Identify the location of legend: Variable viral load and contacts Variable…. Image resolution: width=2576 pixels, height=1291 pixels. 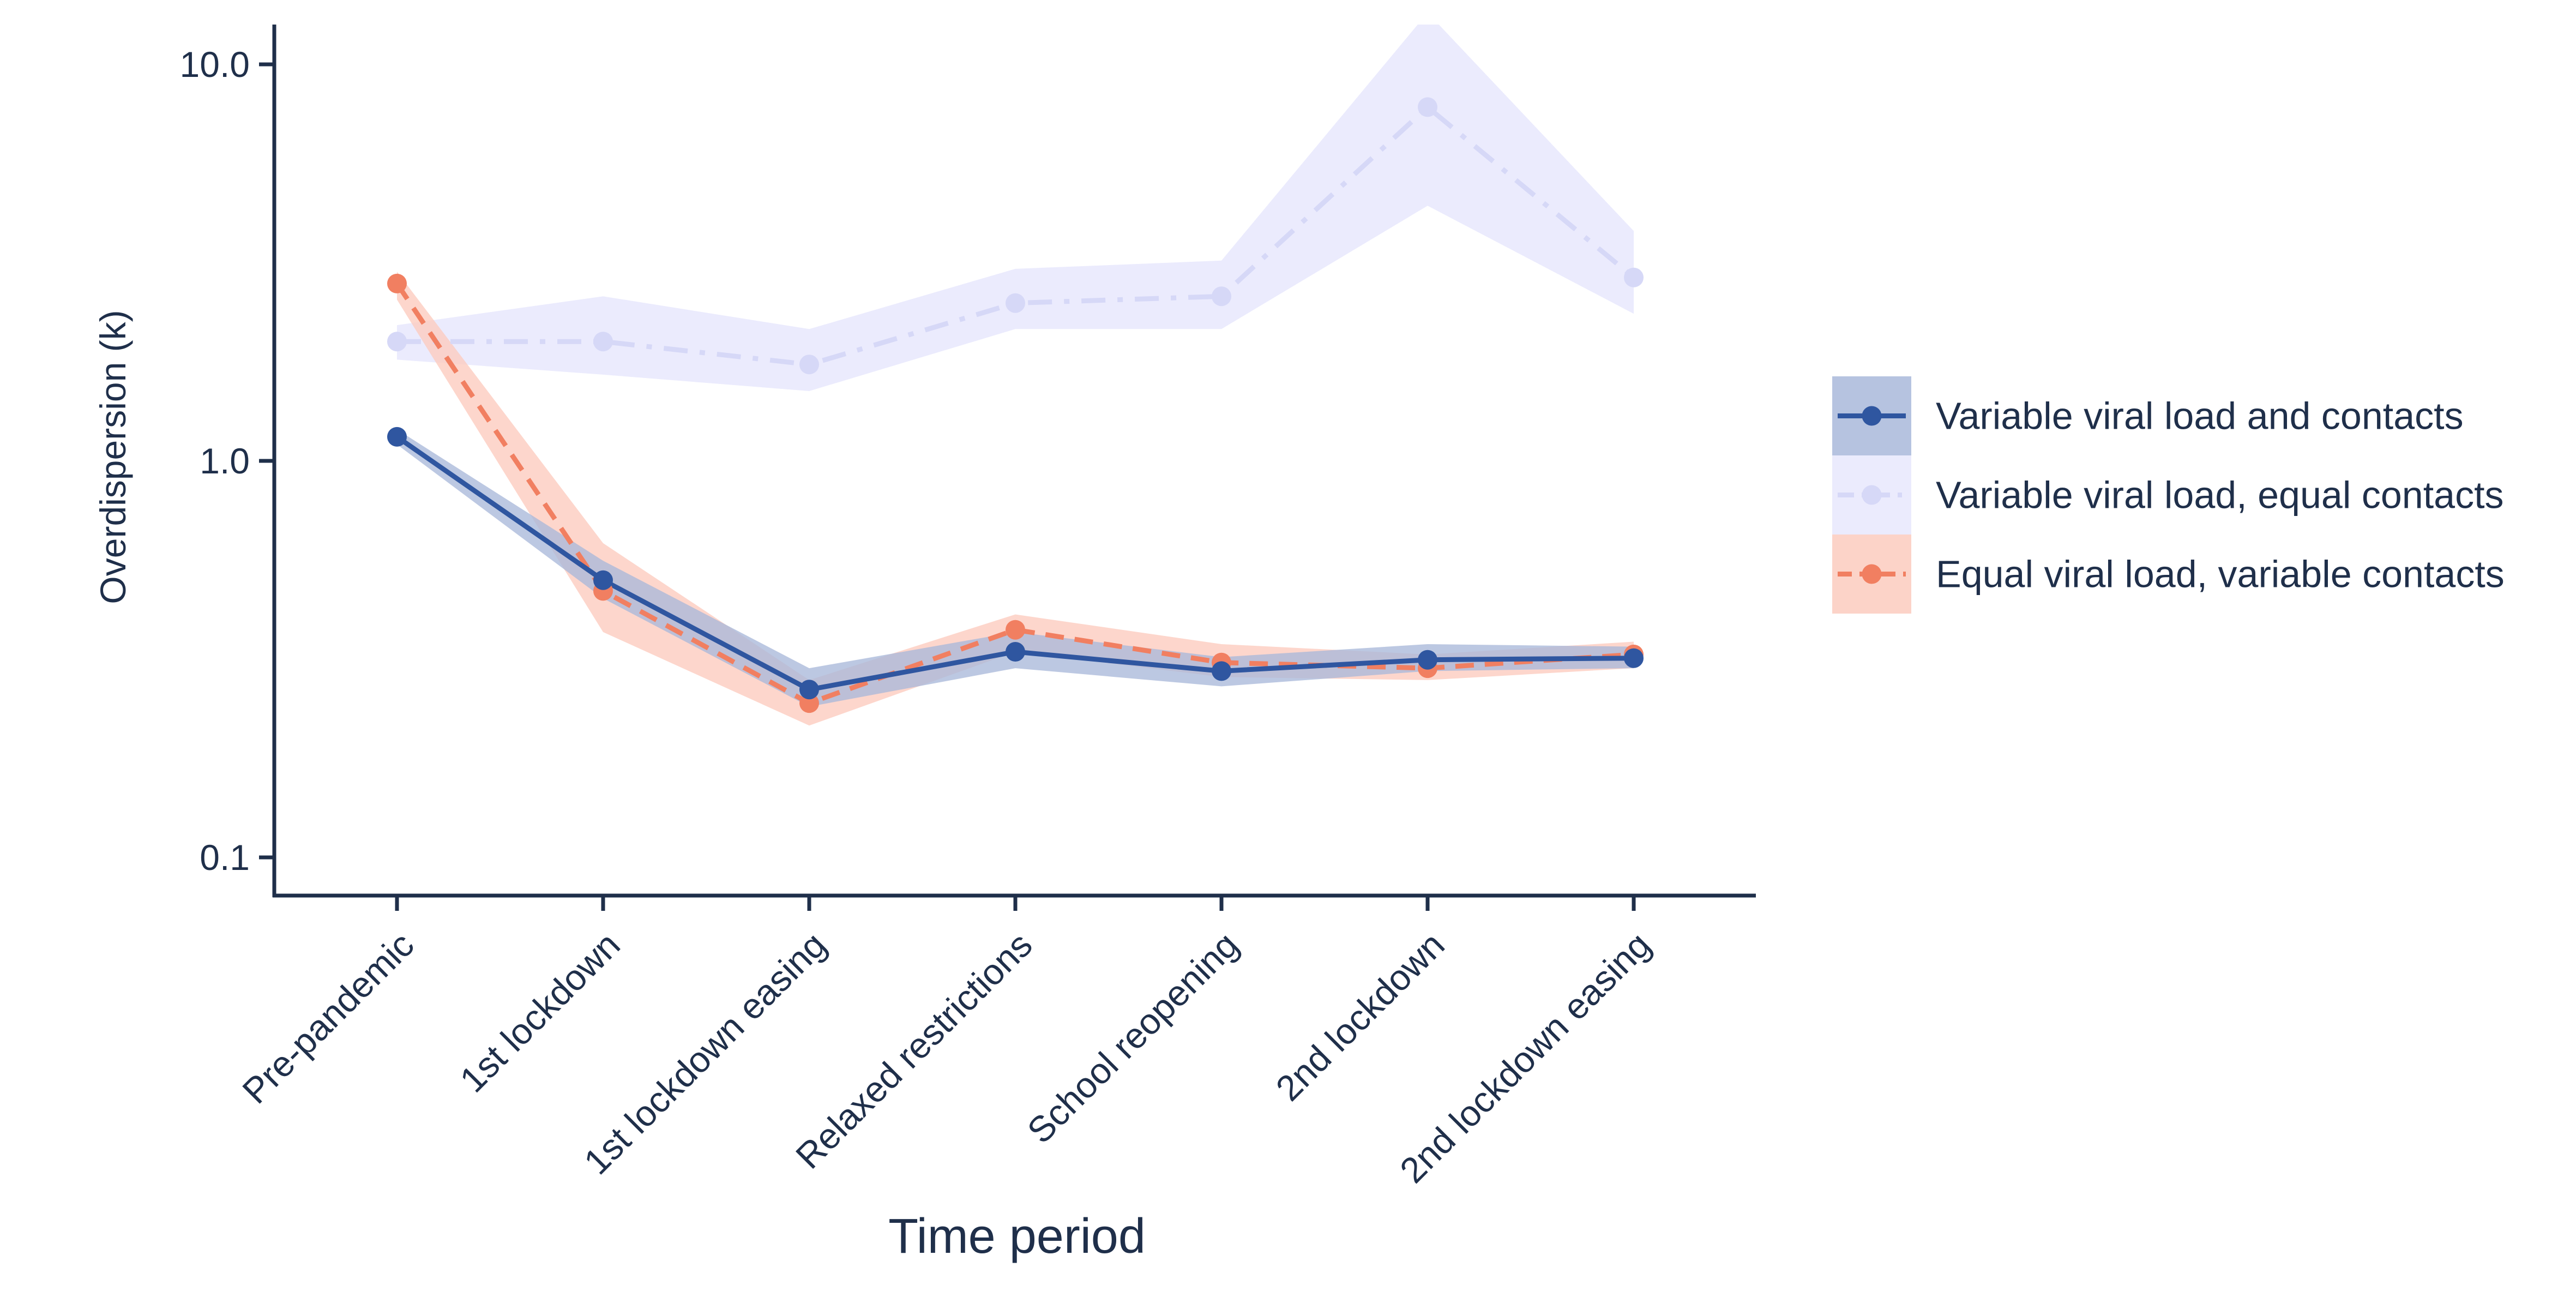
(2168, 495).